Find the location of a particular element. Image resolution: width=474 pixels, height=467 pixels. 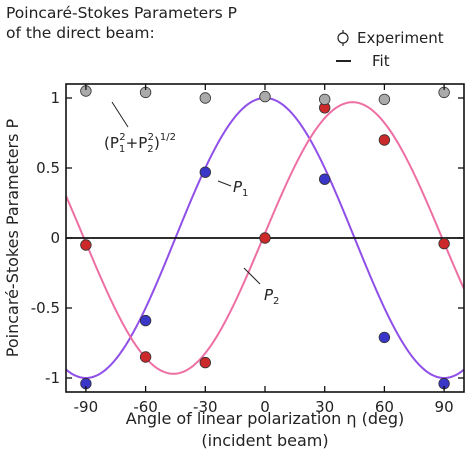

legend-fit-label: Fit is located at coordinates (381, 61).